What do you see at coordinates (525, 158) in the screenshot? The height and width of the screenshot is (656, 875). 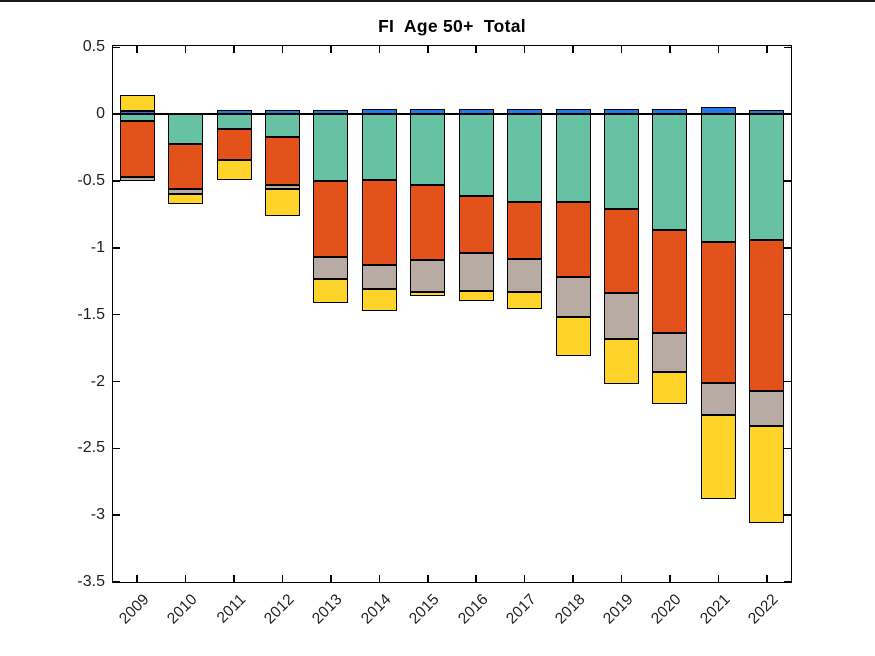 I see `bar-segment-2017-green` at bounding box center [525, 158].